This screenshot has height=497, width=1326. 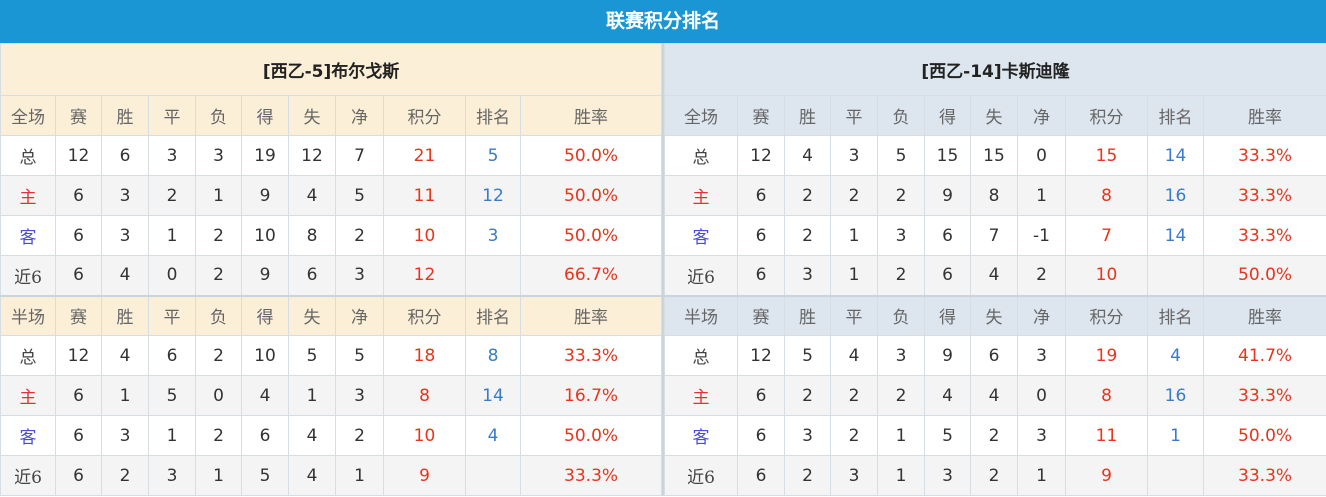 What do you see at coordinates (424, 155) in the screenshot?
I see `cell-points: 21` at bounding box center [424, 155].